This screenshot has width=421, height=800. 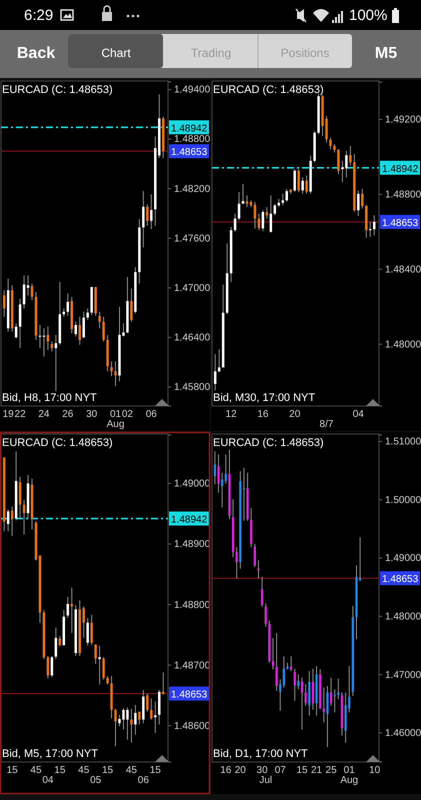 What do you see at coordinates (260, 754) in the screenshot?
I see `annotation: Bid, D1, 17:00 NYT` at bounding box center [260, 754].